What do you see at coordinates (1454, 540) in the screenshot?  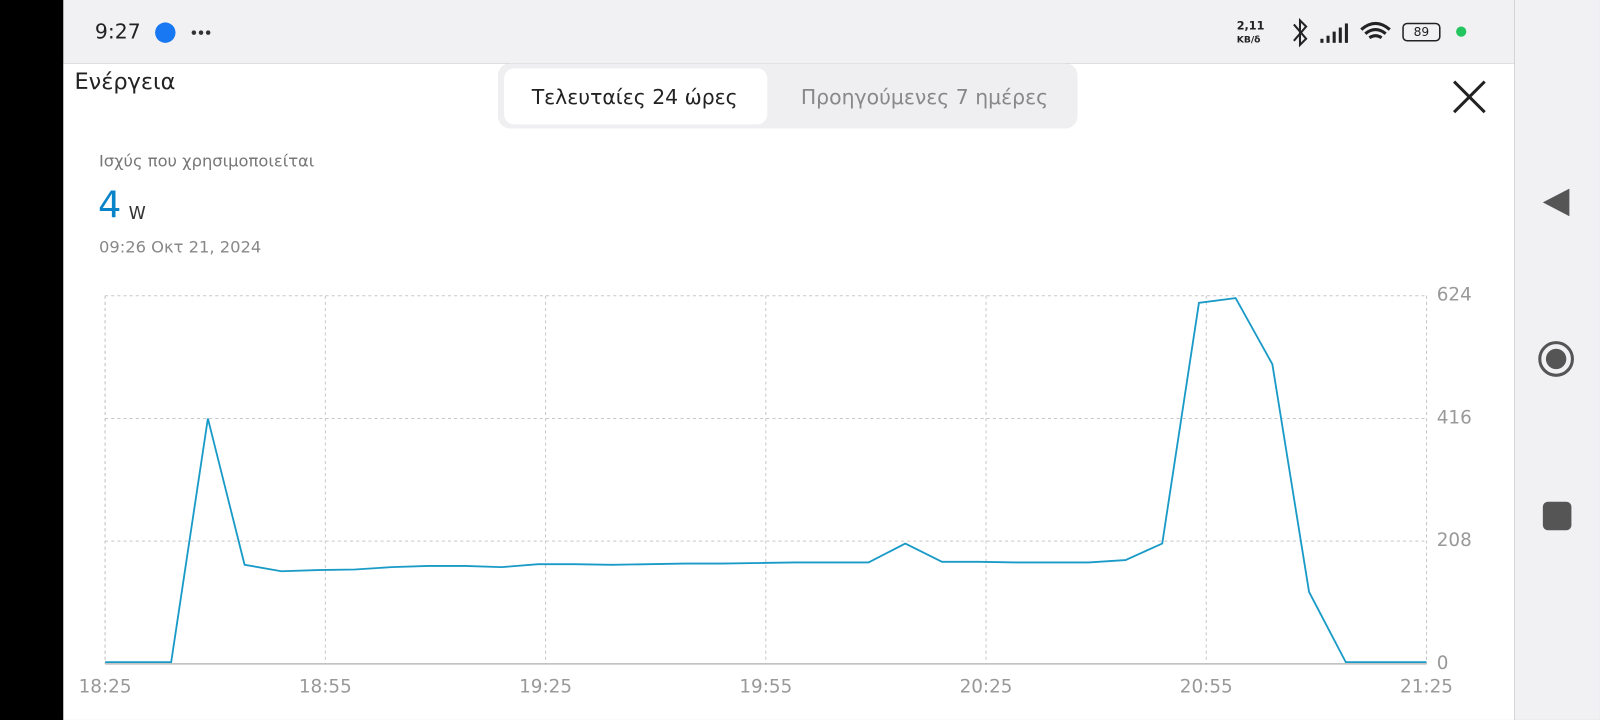 I see `y-tick-label: 208` at bounding box center [1454, 540].